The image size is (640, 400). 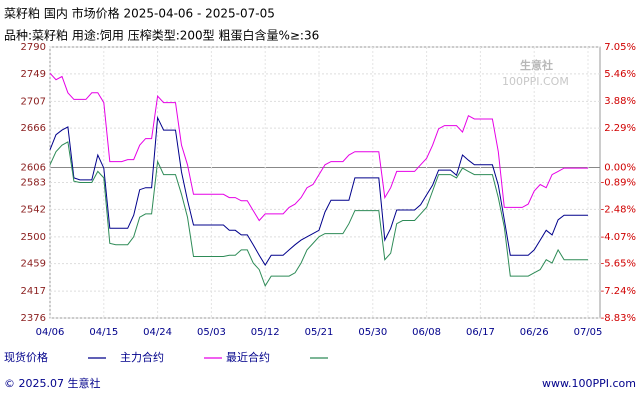 What do you see at coordinates (33, 209) in the screenshot?
I see `y-tick-label: 2542` at bounding box center [33, 209].